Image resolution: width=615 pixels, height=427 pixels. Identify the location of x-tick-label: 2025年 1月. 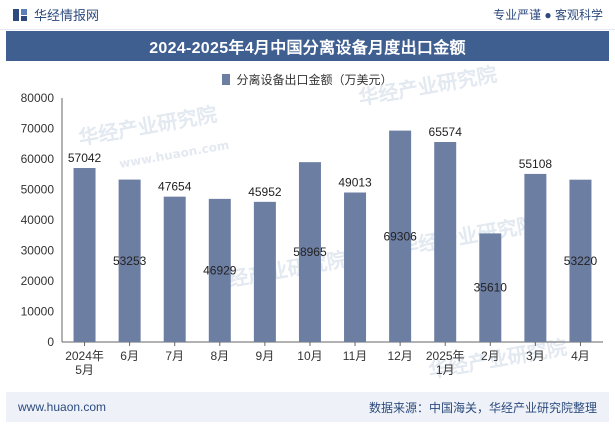
(445, 363).